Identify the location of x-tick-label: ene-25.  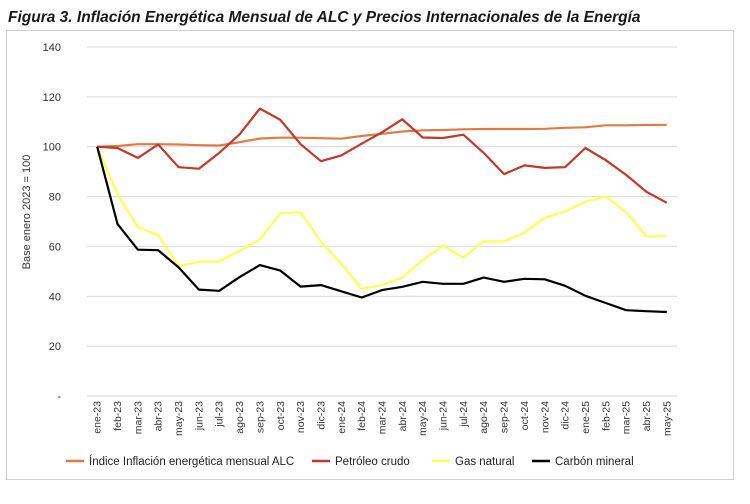
(586, 417).